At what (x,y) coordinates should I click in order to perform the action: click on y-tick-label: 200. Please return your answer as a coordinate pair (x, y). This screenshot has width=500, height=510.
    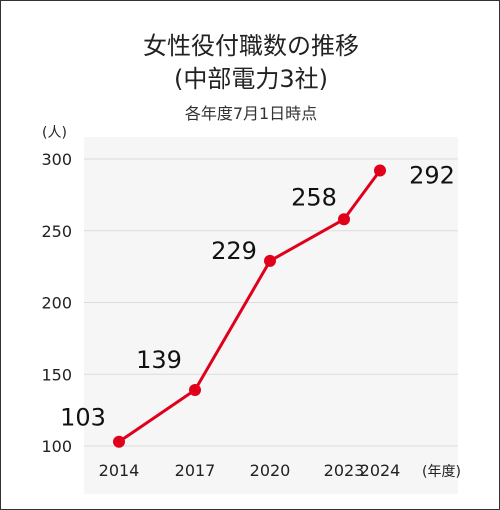
    Looking at the image, I should click on (56, 303).